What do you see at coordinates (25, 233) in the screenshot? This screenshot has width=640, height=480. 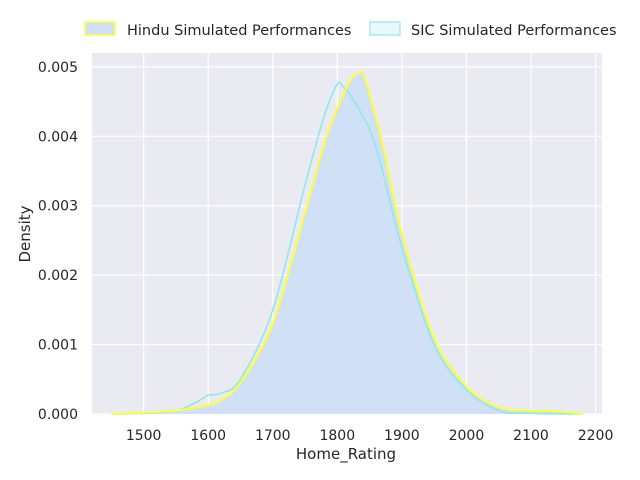 I see `y-axis-label: Density` at bounding box center [25, 233].